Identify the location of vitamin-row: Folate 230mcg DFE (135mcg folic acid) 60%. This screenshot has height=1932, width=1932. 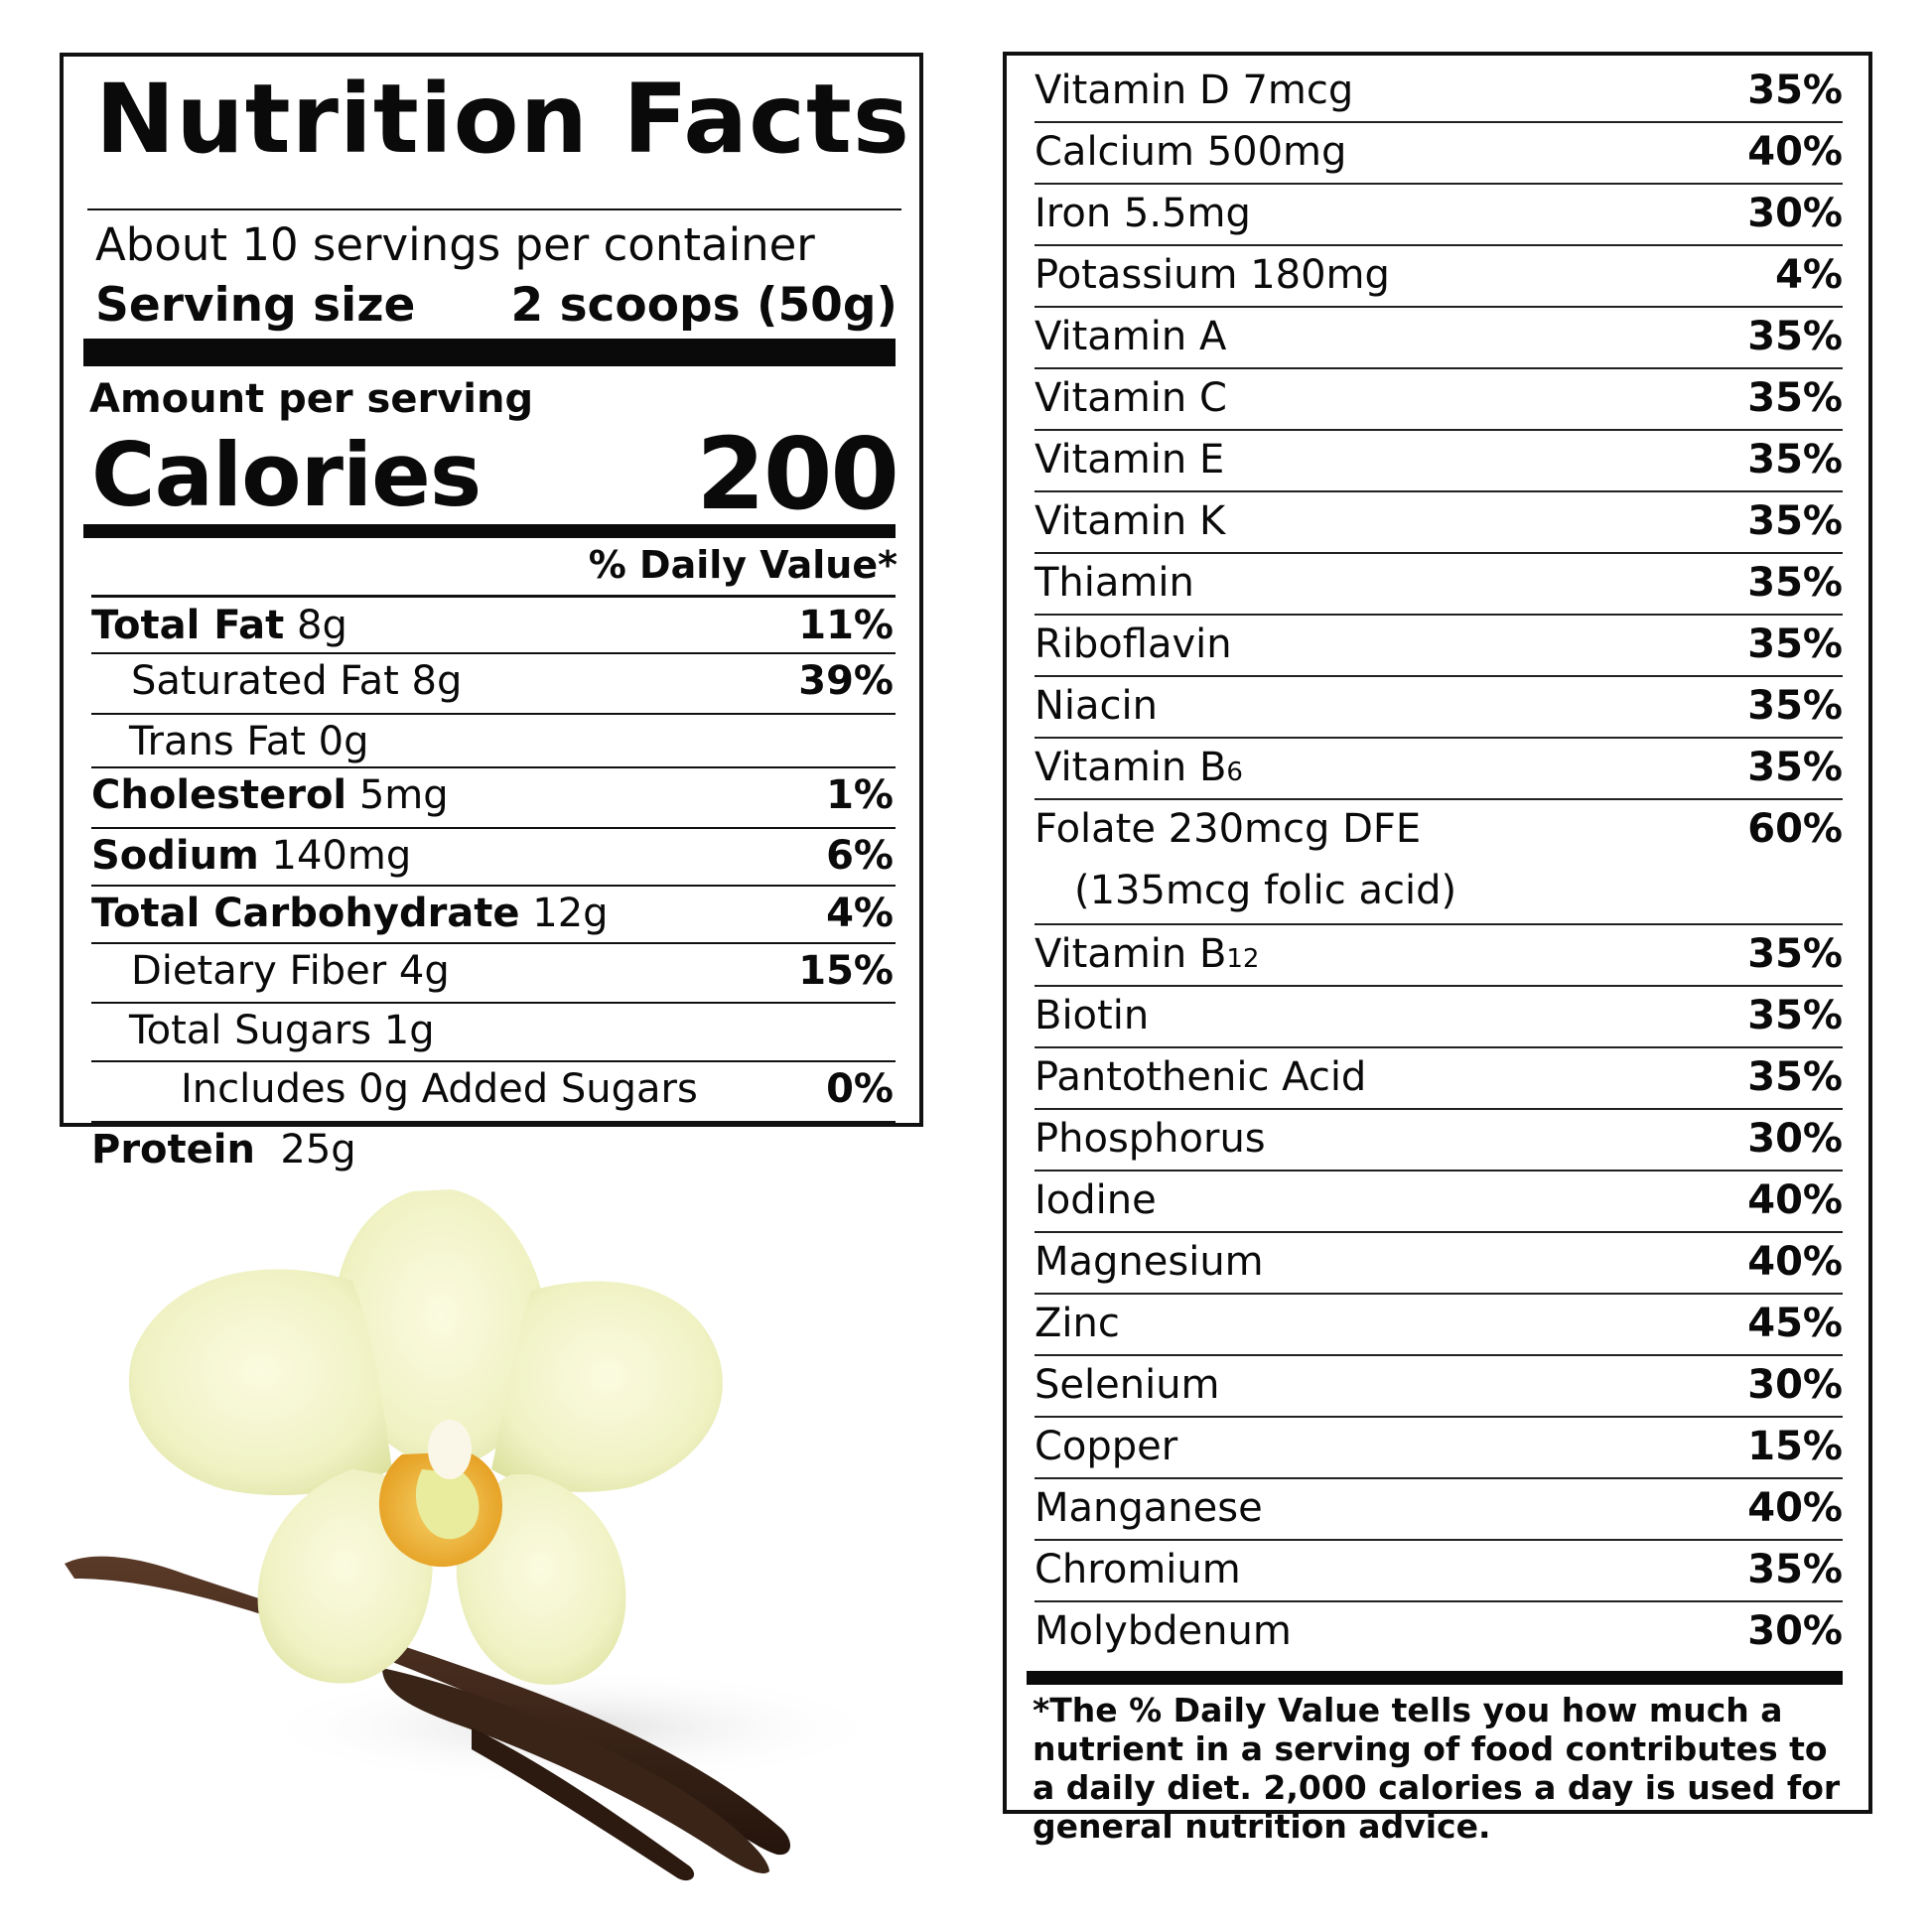
(1439, 862).